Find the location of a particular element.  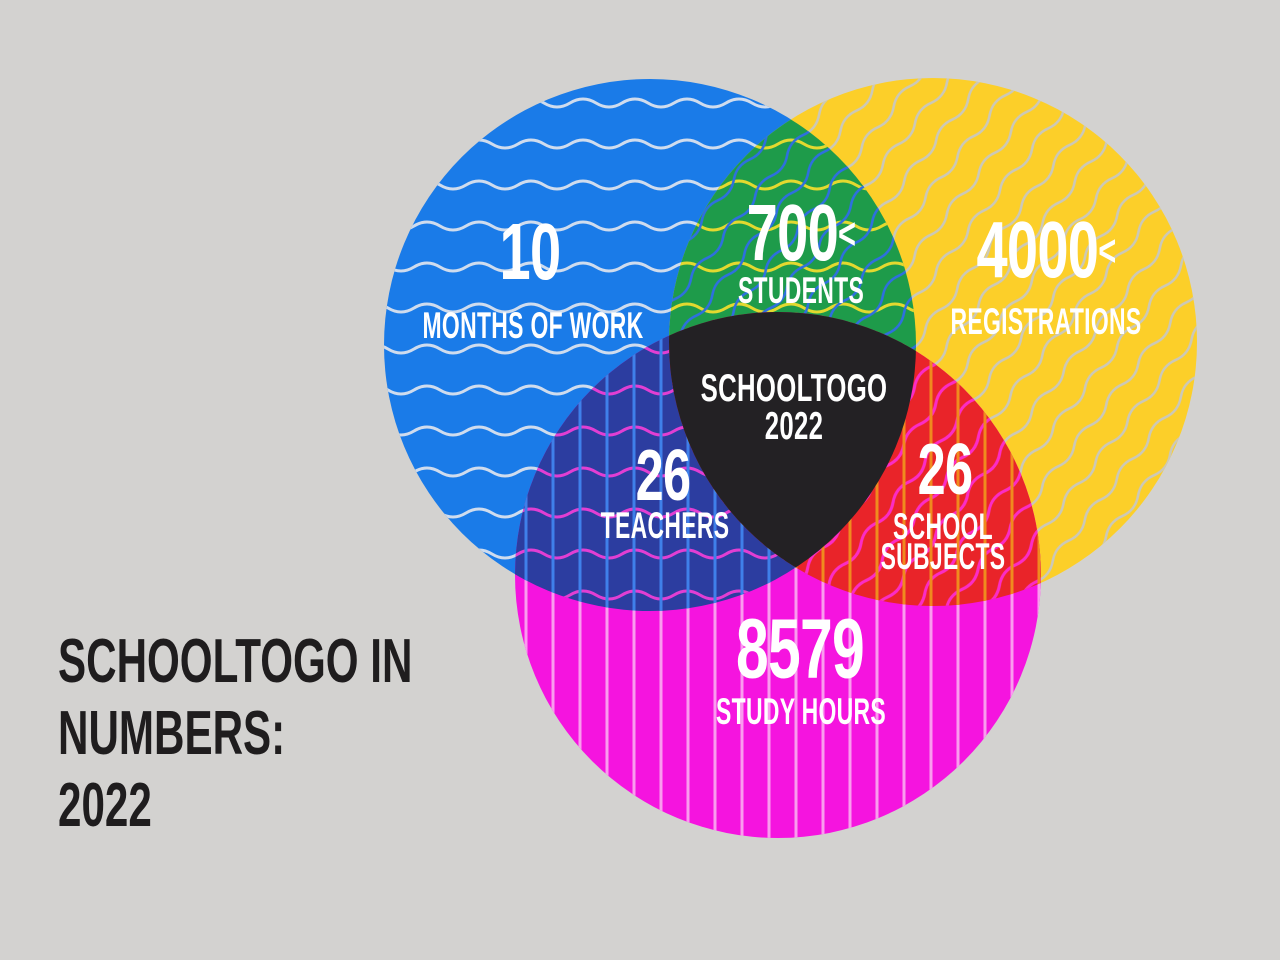

teachers-value: 26 is located at coordinates (663, 476).